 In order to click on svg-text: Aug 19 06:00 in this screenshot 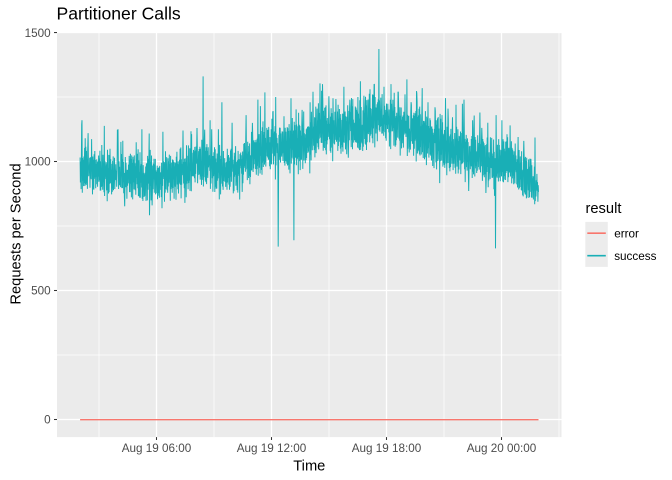, I will do `click(157, 448)`.